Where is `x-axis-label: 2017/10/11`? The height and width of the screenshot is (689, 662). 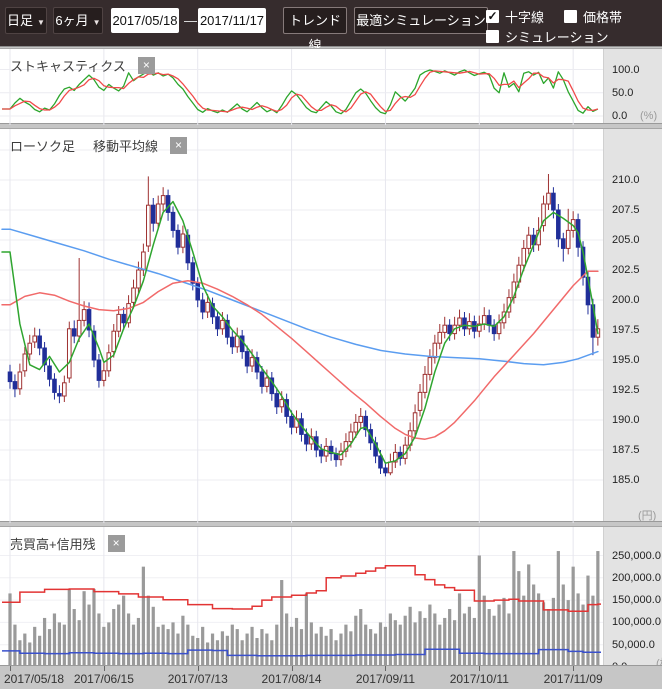
x-axis-label: 2017/10/11 is located at coordinates (479, 679).